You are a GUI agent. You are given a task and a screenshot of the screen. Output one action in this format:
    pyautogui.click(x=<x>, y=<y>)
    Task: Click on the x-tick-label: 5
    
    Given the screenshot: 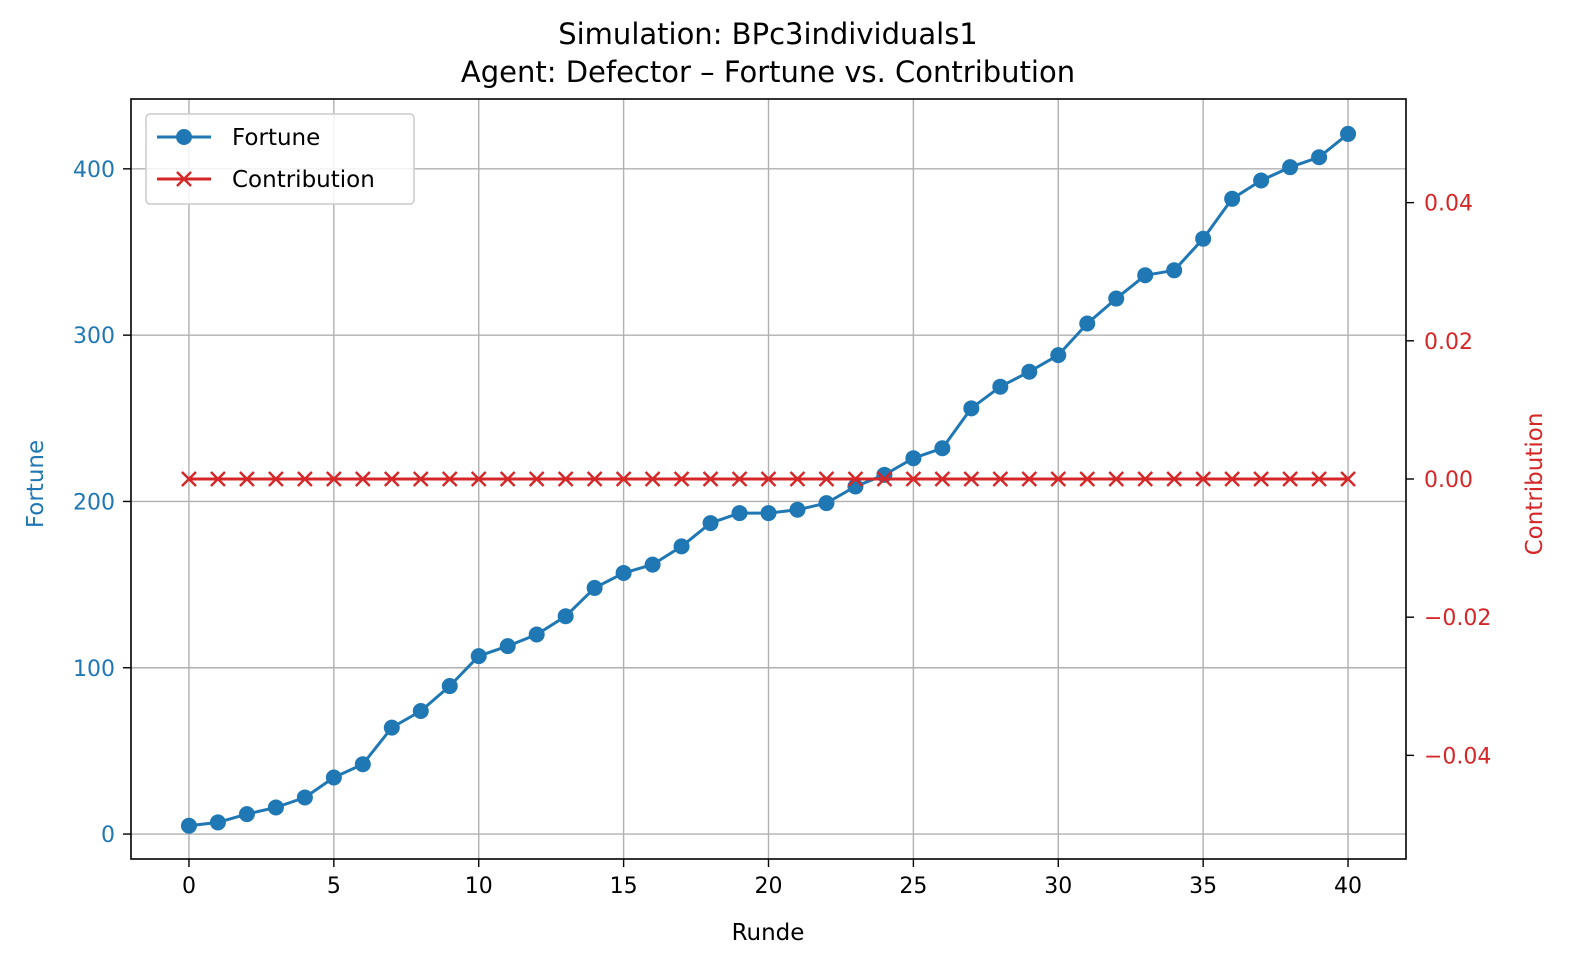 What is the action you would take?
    pyautogui.click(x=334, y=886)
    